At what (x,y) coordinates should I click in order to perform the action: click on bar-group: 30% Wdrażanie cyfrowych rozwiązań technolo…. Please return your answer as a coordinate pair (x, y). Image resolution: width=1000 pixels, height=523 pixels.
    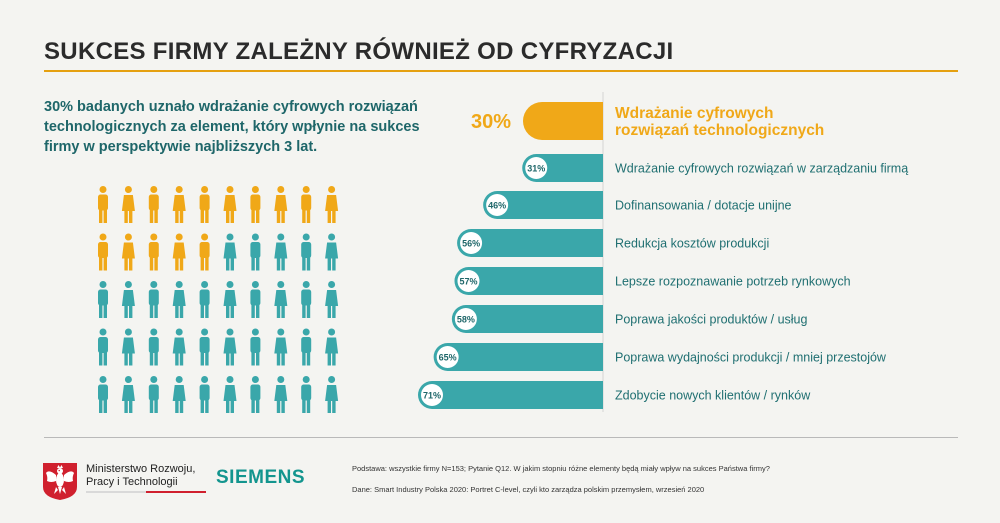
    Looking at the image, I should click on (647, 121).